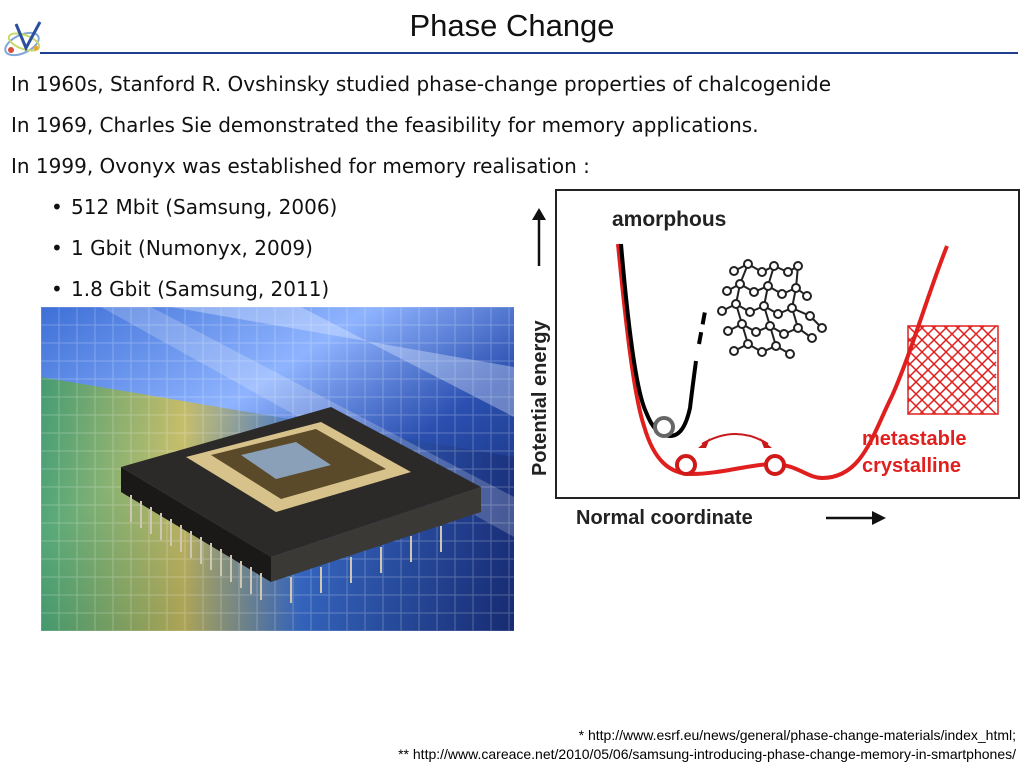 The height and width of the screenshot is (768, 1024). Describe the element at coordinates (953, 370) in the screenshot. I see `crystalline-lattice-icon` at that location.